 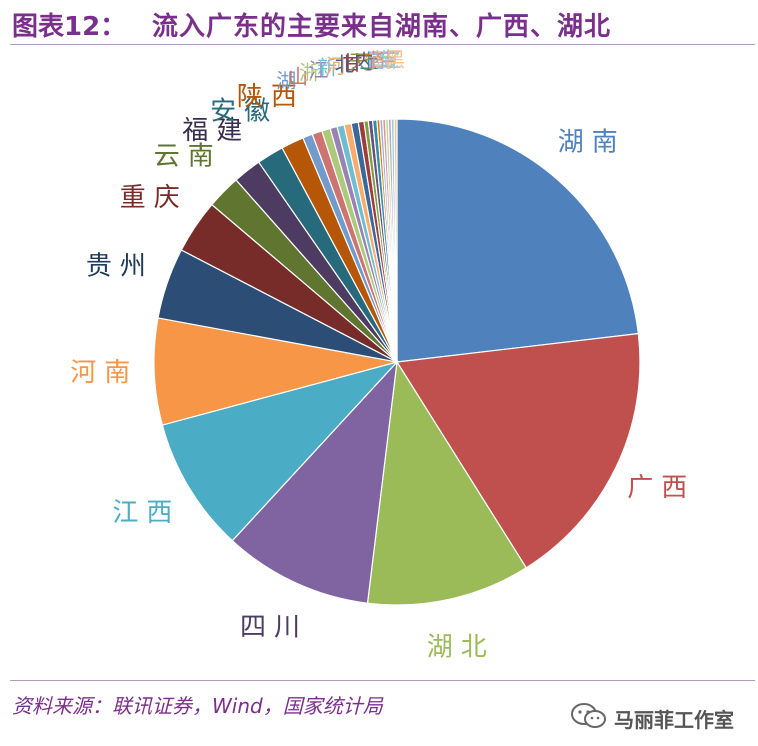 What do you see at coordinates (309, 73) in the screenshot?
I see `pie-slice-label: 浙` at bounding box center [309, 73].